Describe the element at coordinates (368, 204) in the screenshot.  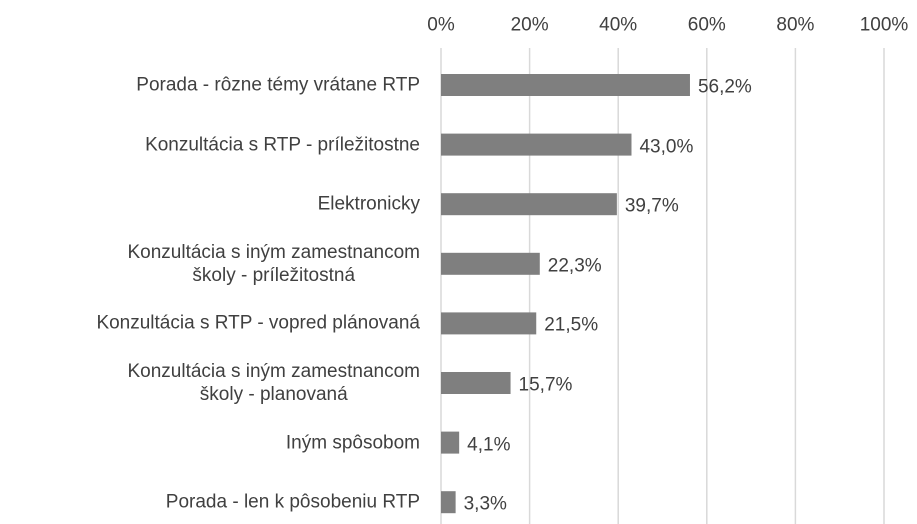
I see `y-tick-label: Elektronicky` at that location.